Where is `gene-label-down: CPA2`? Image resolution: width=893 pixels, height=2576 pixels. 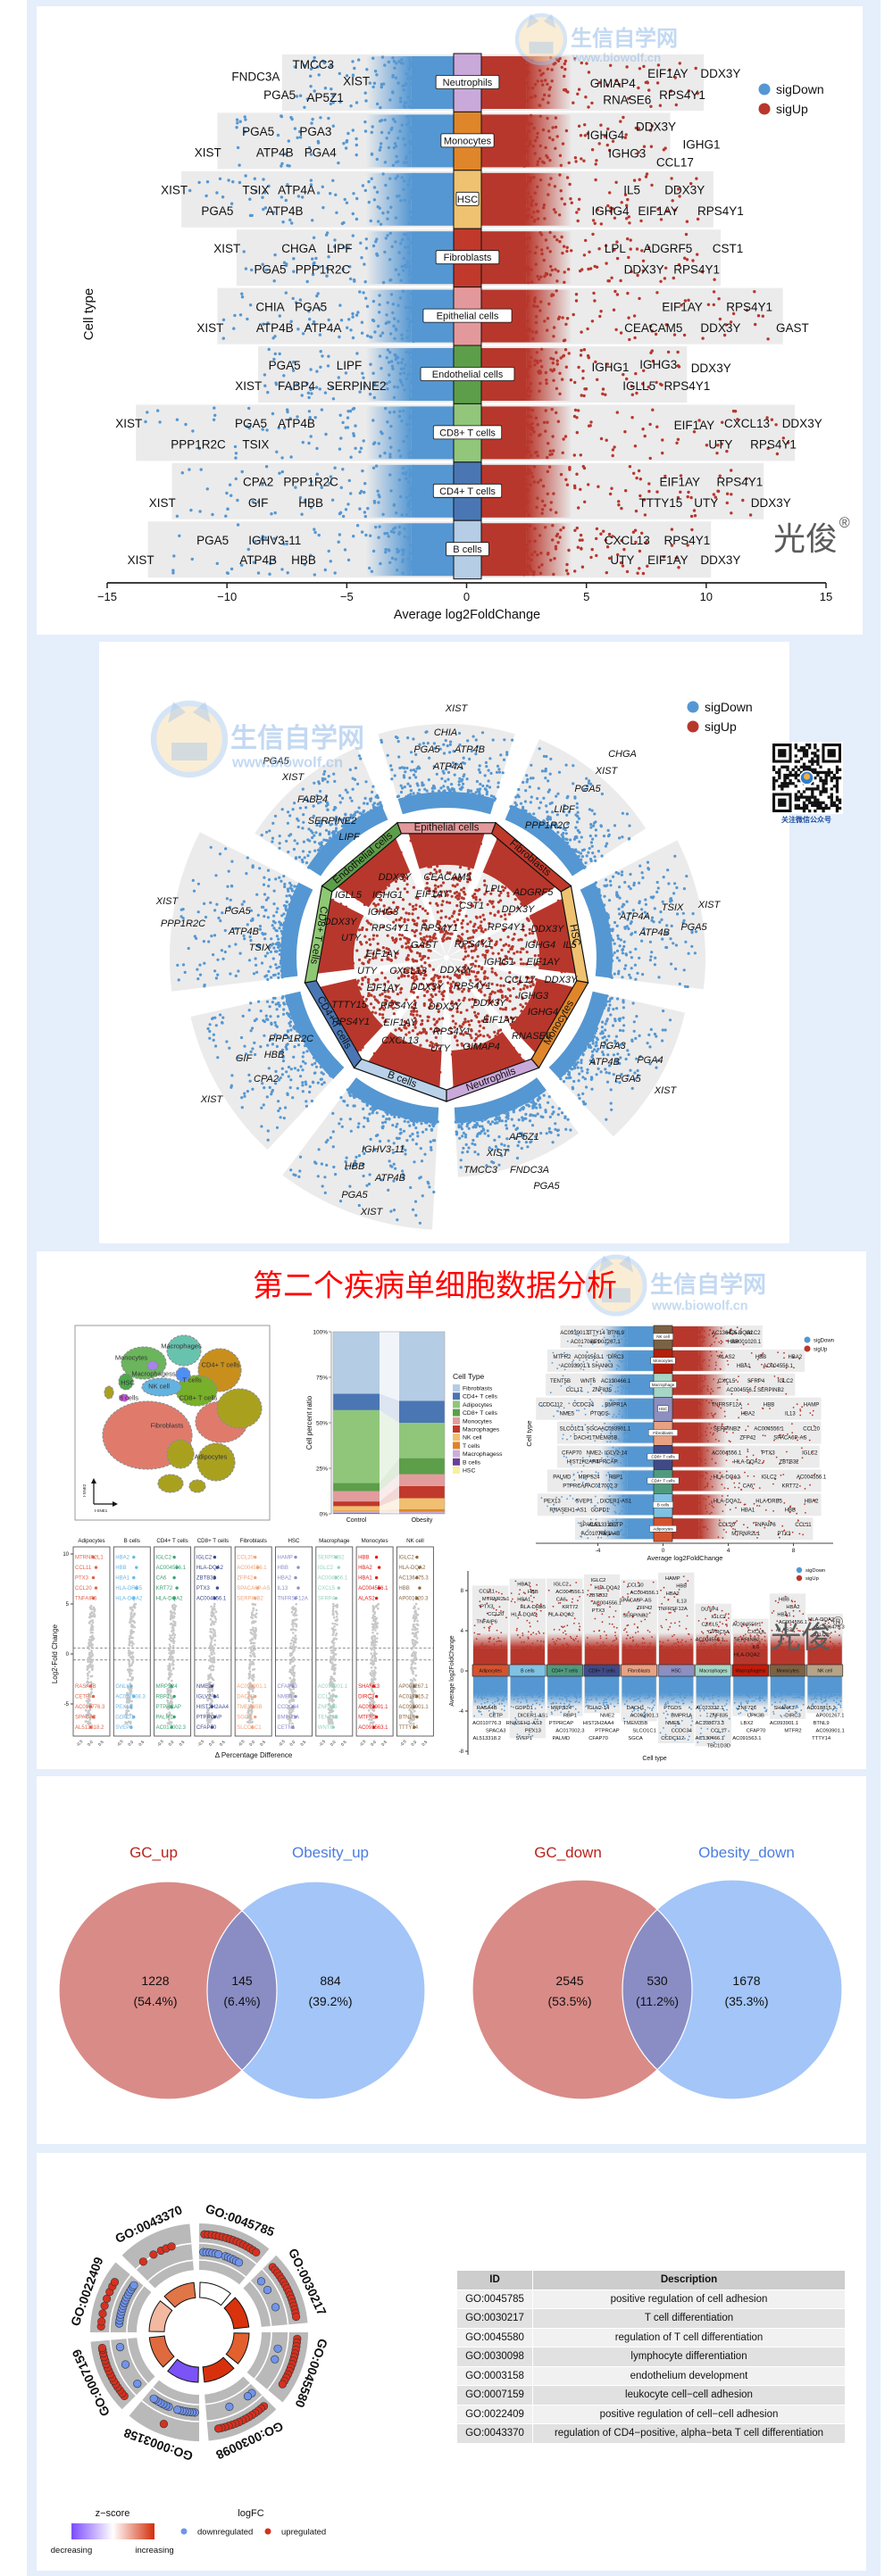 gene-label-down: CPA2 is located at coordinates (258, 483).